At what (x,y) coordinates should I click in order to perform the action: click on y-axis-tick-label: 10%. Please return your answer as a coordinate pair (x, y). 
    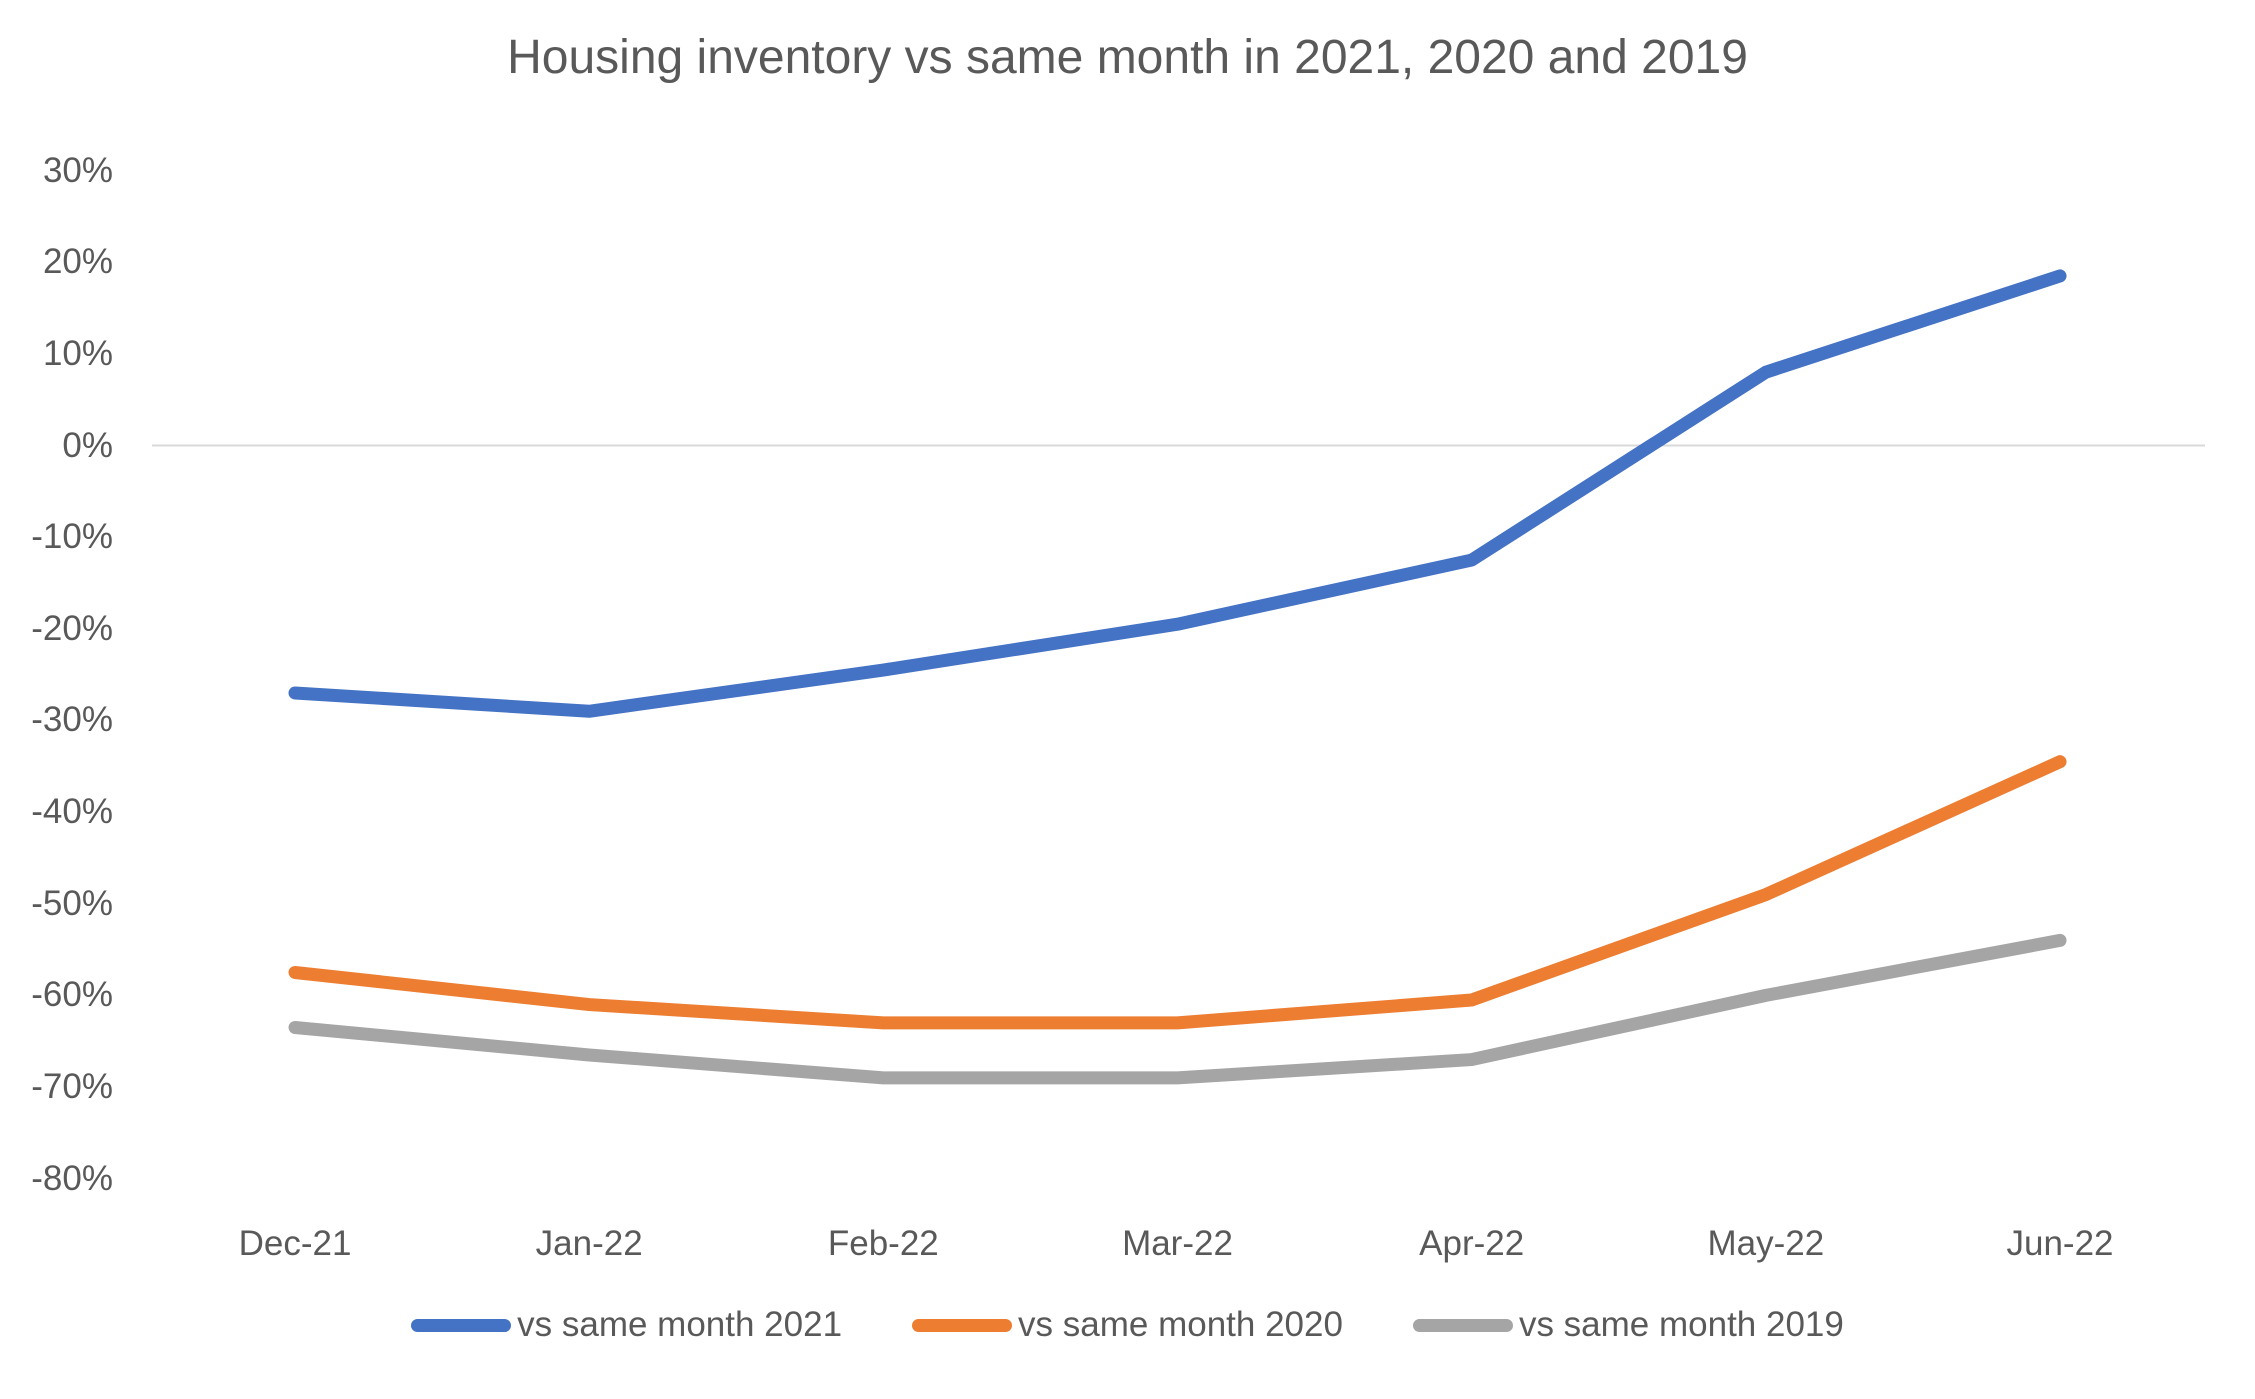
    Looking at the image, I should click on (77, 353).